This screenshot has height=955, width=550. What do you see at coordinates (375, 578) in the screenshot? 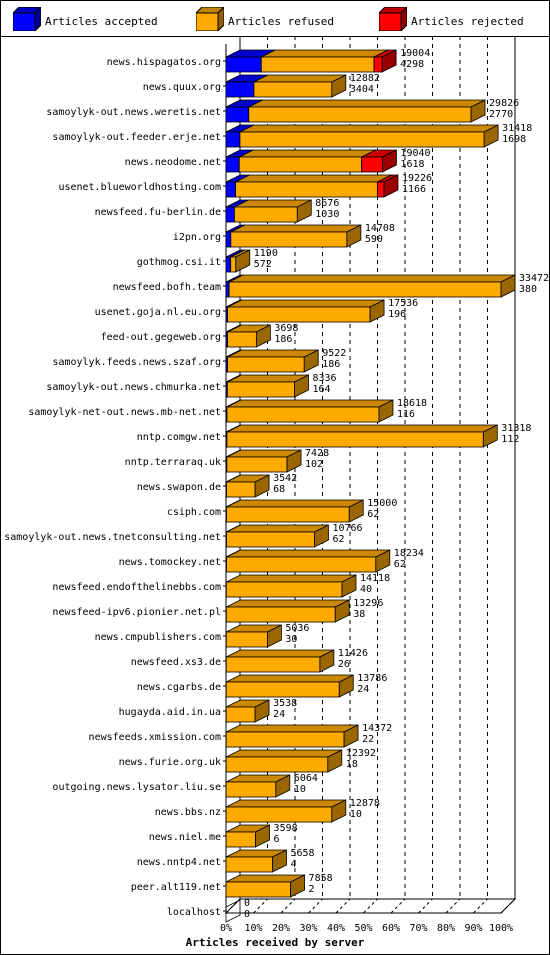
I see `data-label-total: 14118` at bounding box center [375, 578].